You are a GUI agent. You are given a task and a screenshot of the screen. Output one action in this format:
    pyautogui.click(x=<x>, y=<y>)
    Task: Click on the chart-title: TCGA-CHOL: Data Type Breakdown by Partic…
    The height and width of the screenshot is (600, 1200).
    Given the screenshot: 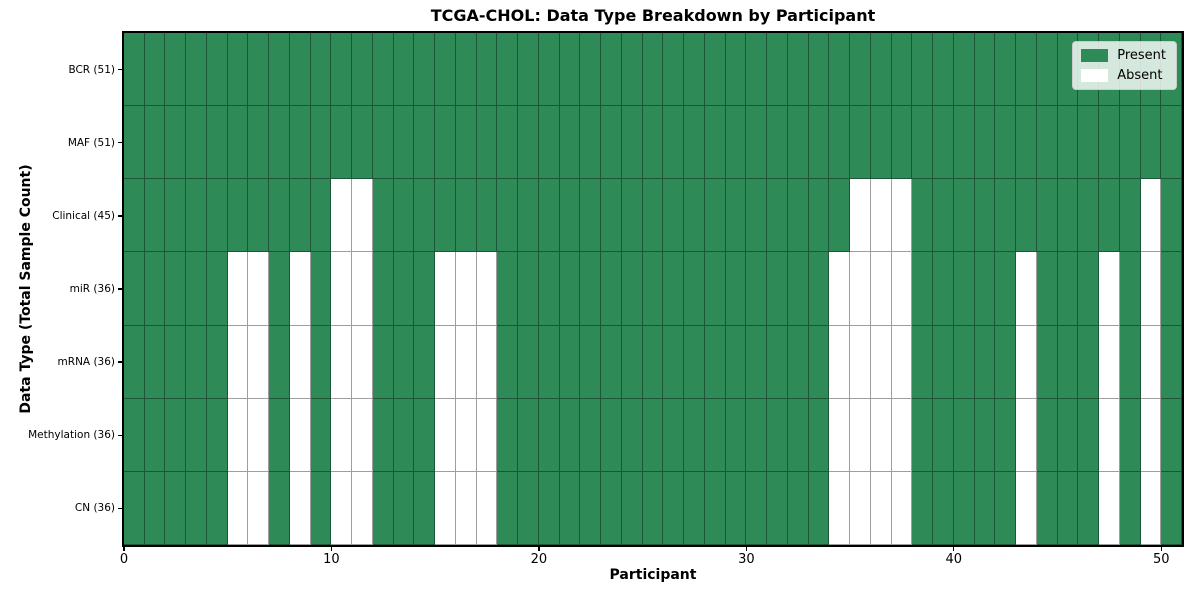 What is the action you would take?
    pyautogui.click(x=653, y=15)
    